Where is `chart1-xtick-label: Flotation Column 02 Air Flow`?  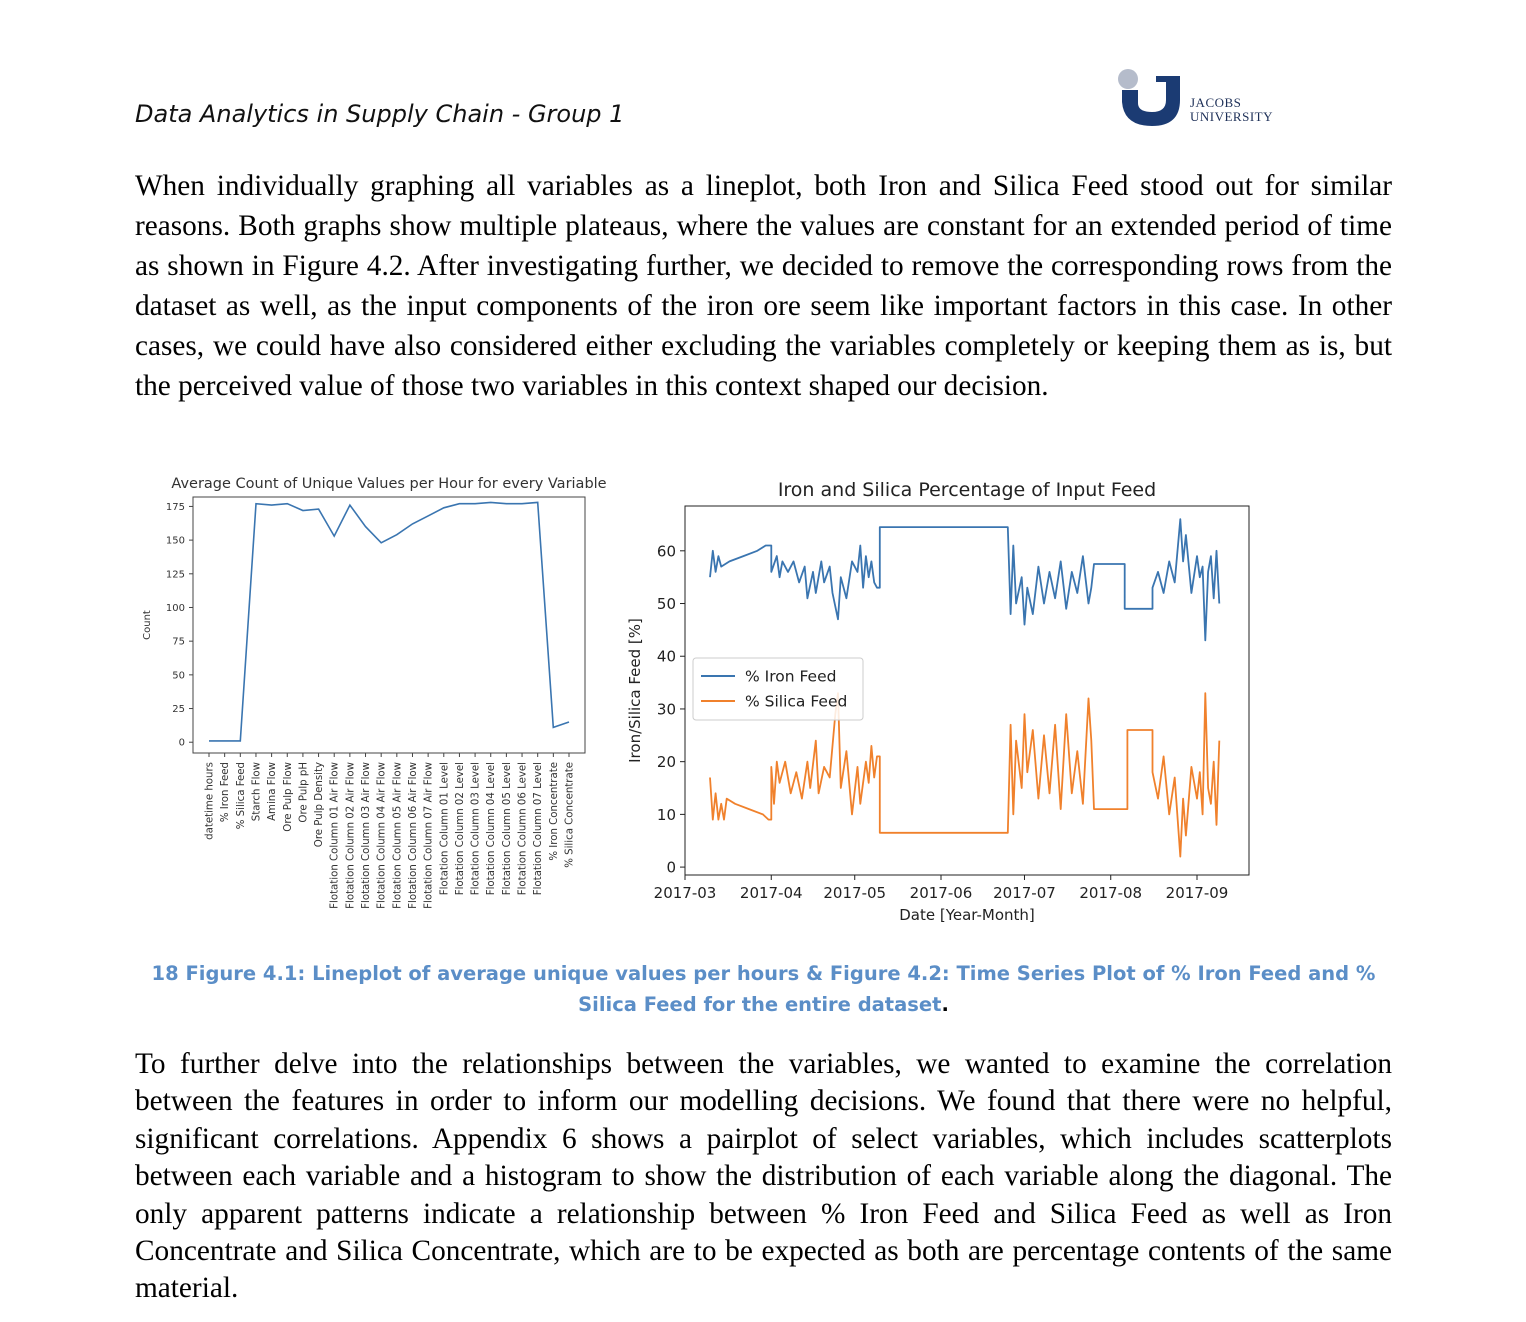 chart1-xtick-label: Flotation Column 02 Air Flow is located at coordinates (350, 835).